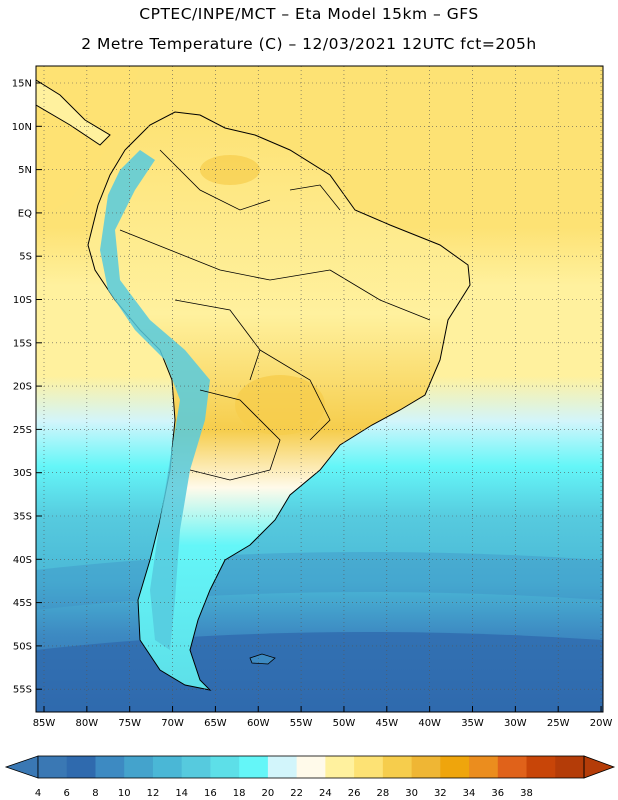 This screenshot has height=800, width=618. Describe the element at coordinates (22, 690) in the screenshot. I see `lat-tick-label: 55S` at that location.